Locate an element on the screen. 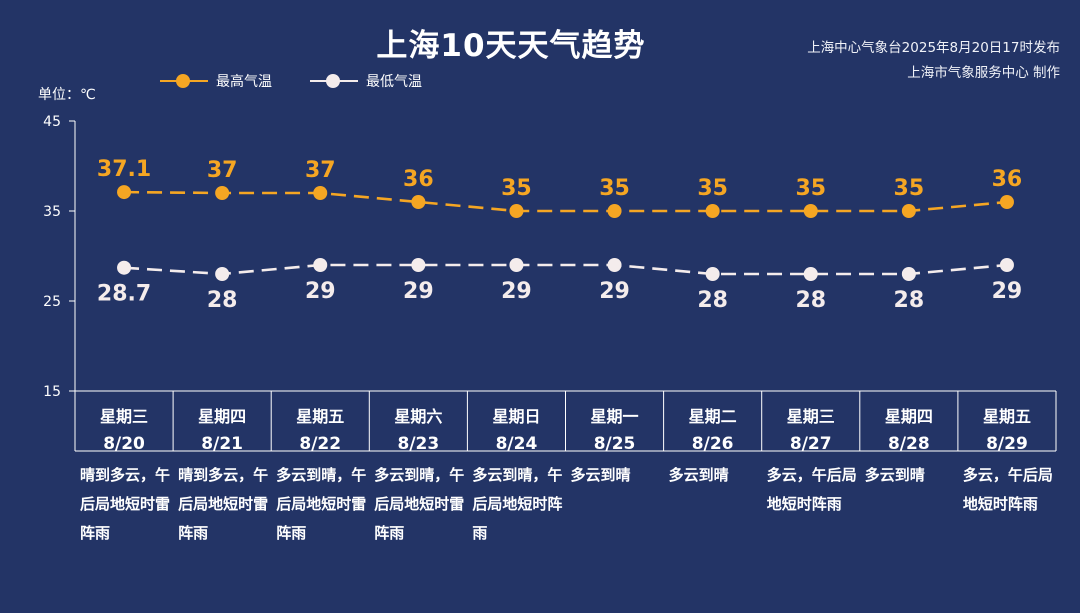  weekday-label: 星期一 is located at coordinates (615, 416).